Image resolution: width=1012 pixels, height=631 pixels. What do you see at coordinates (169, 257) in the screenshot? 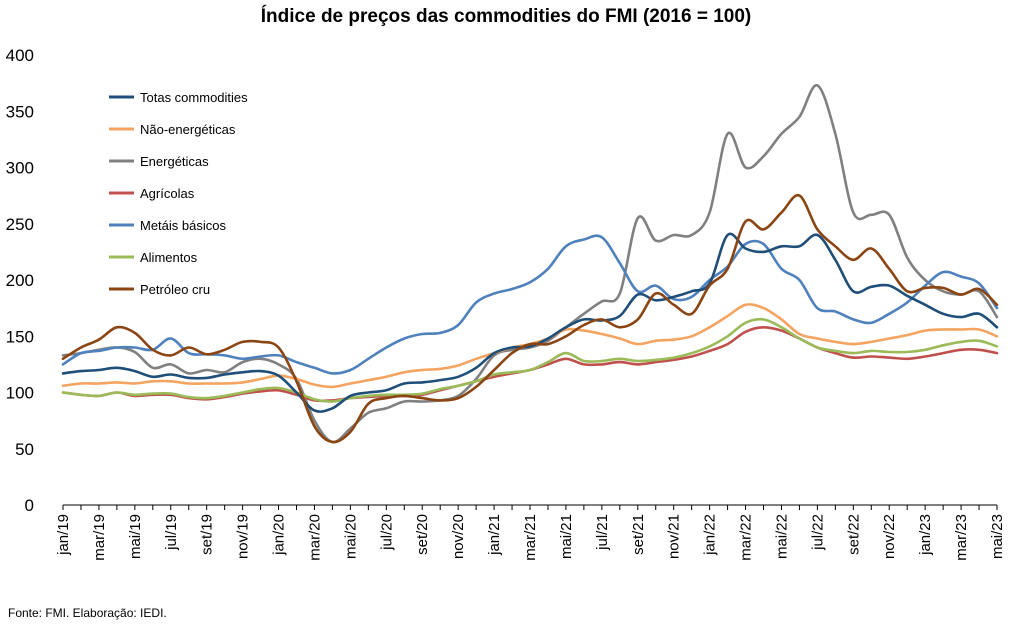
I see `legend-label: Alimentos` at bounding box center [169, 257].